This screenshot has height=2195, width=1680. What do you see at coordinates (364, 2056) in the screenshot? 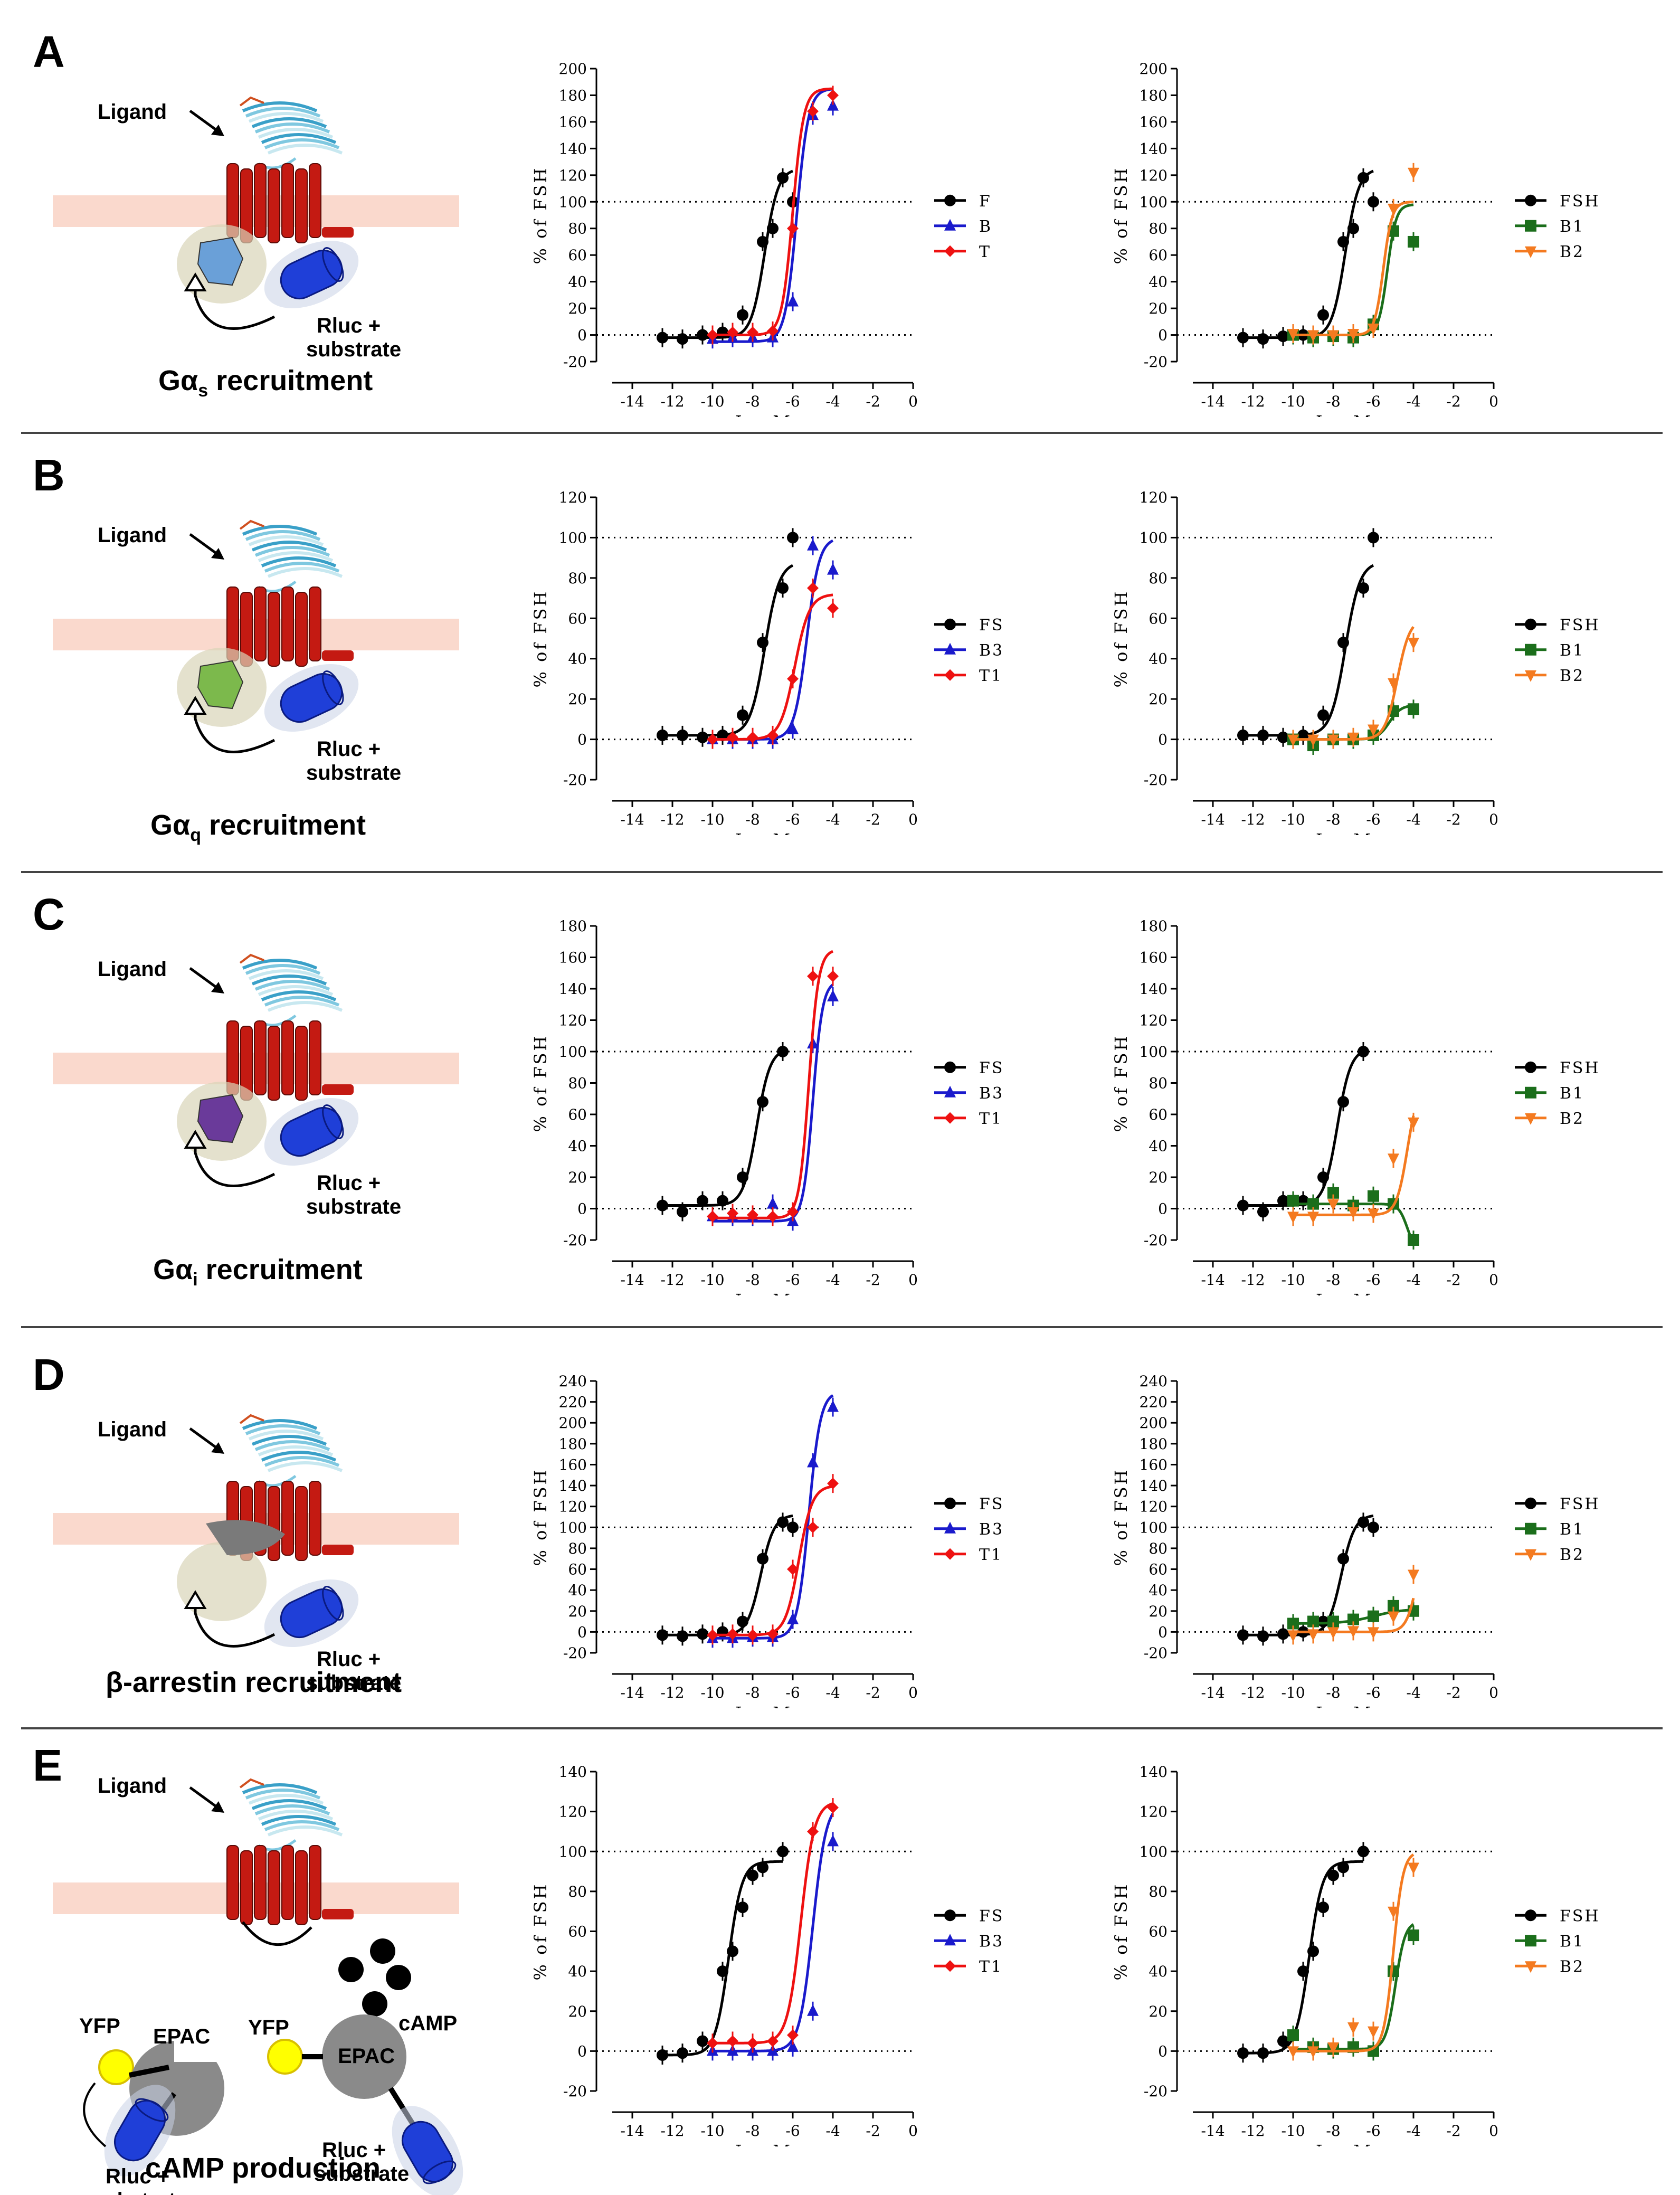
I see `epac-icon` at bounding box center [364, 2056].